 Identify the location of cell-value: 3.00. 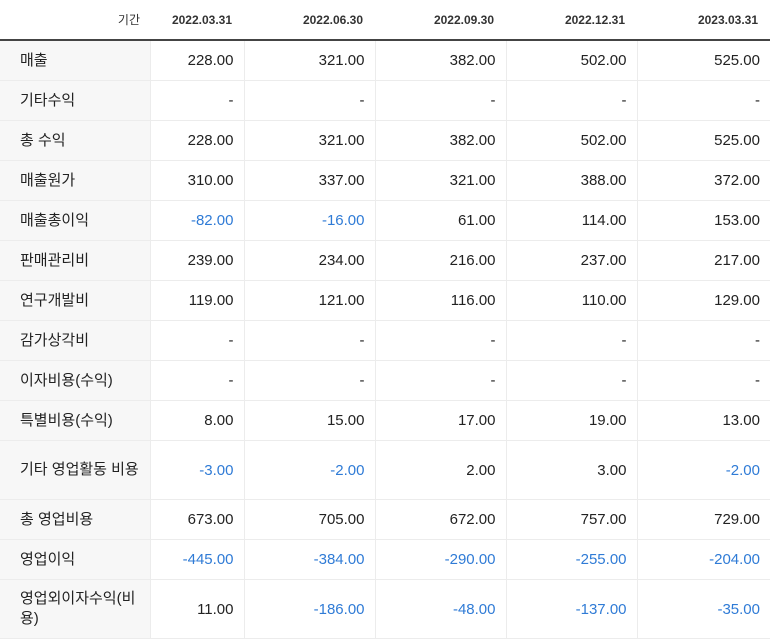
(572, 470).